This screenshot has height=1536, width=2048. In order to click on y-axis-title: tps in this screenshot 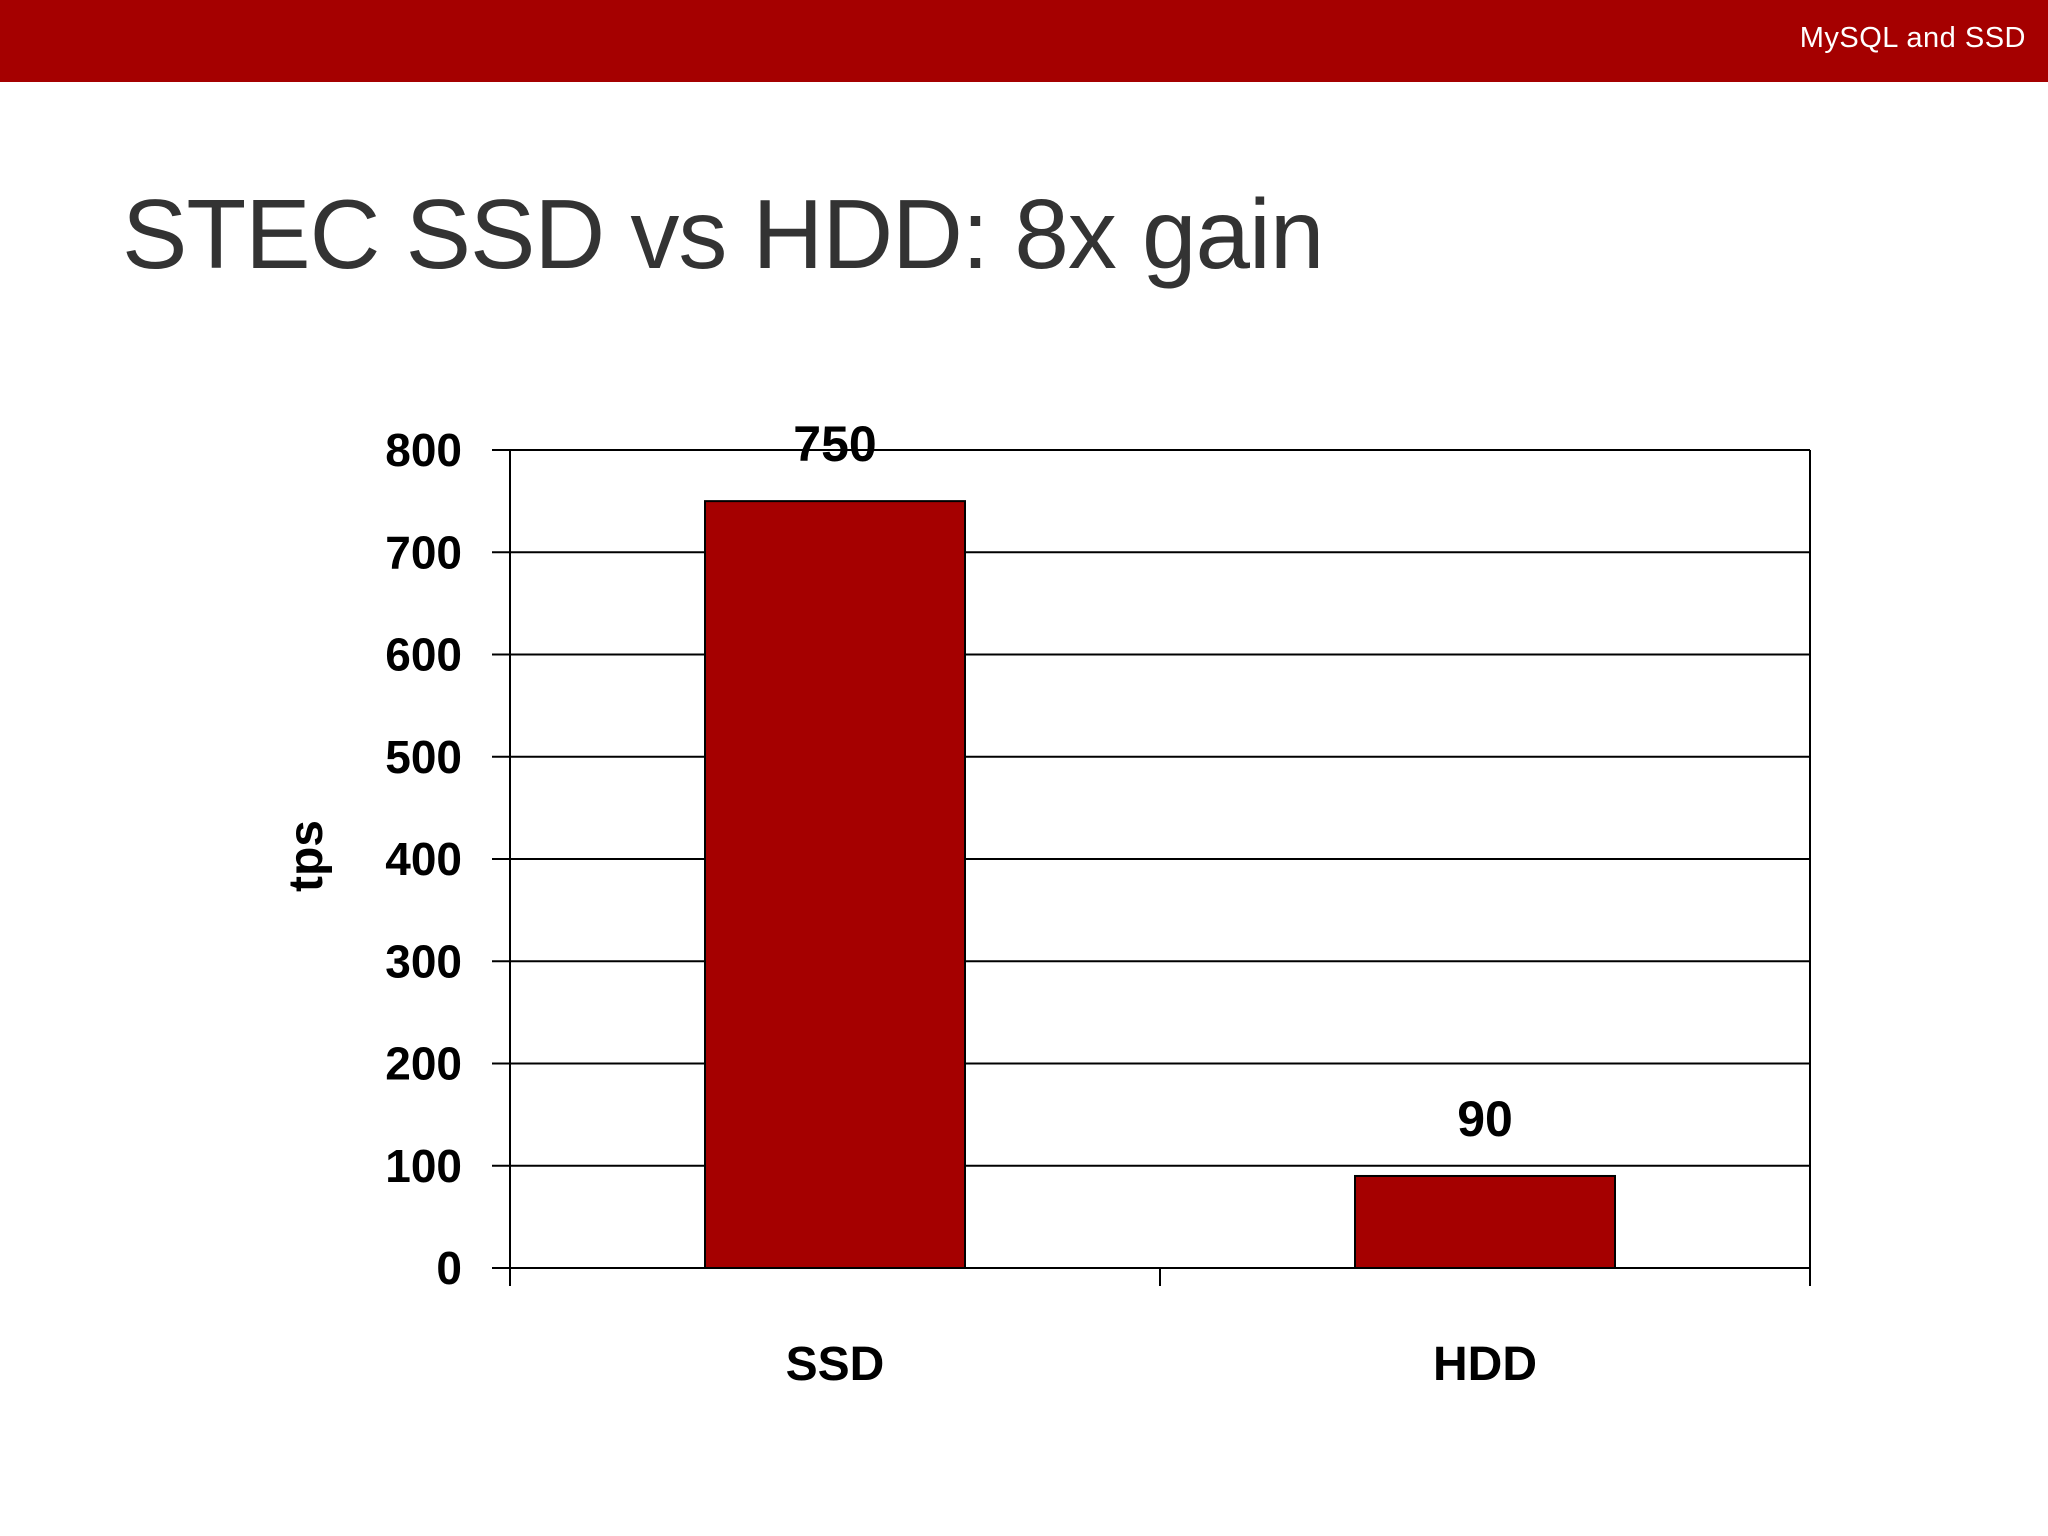, I will do `click(306, 856)`.